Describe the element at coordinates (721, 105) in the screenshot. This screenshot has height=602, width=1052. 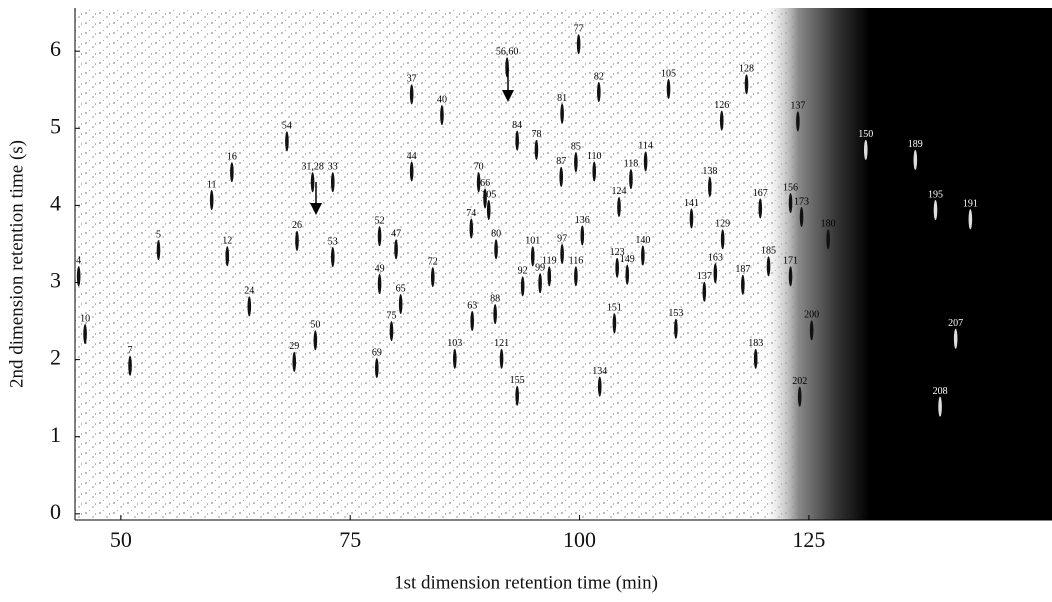
I see `peak-label: 126` at that location.